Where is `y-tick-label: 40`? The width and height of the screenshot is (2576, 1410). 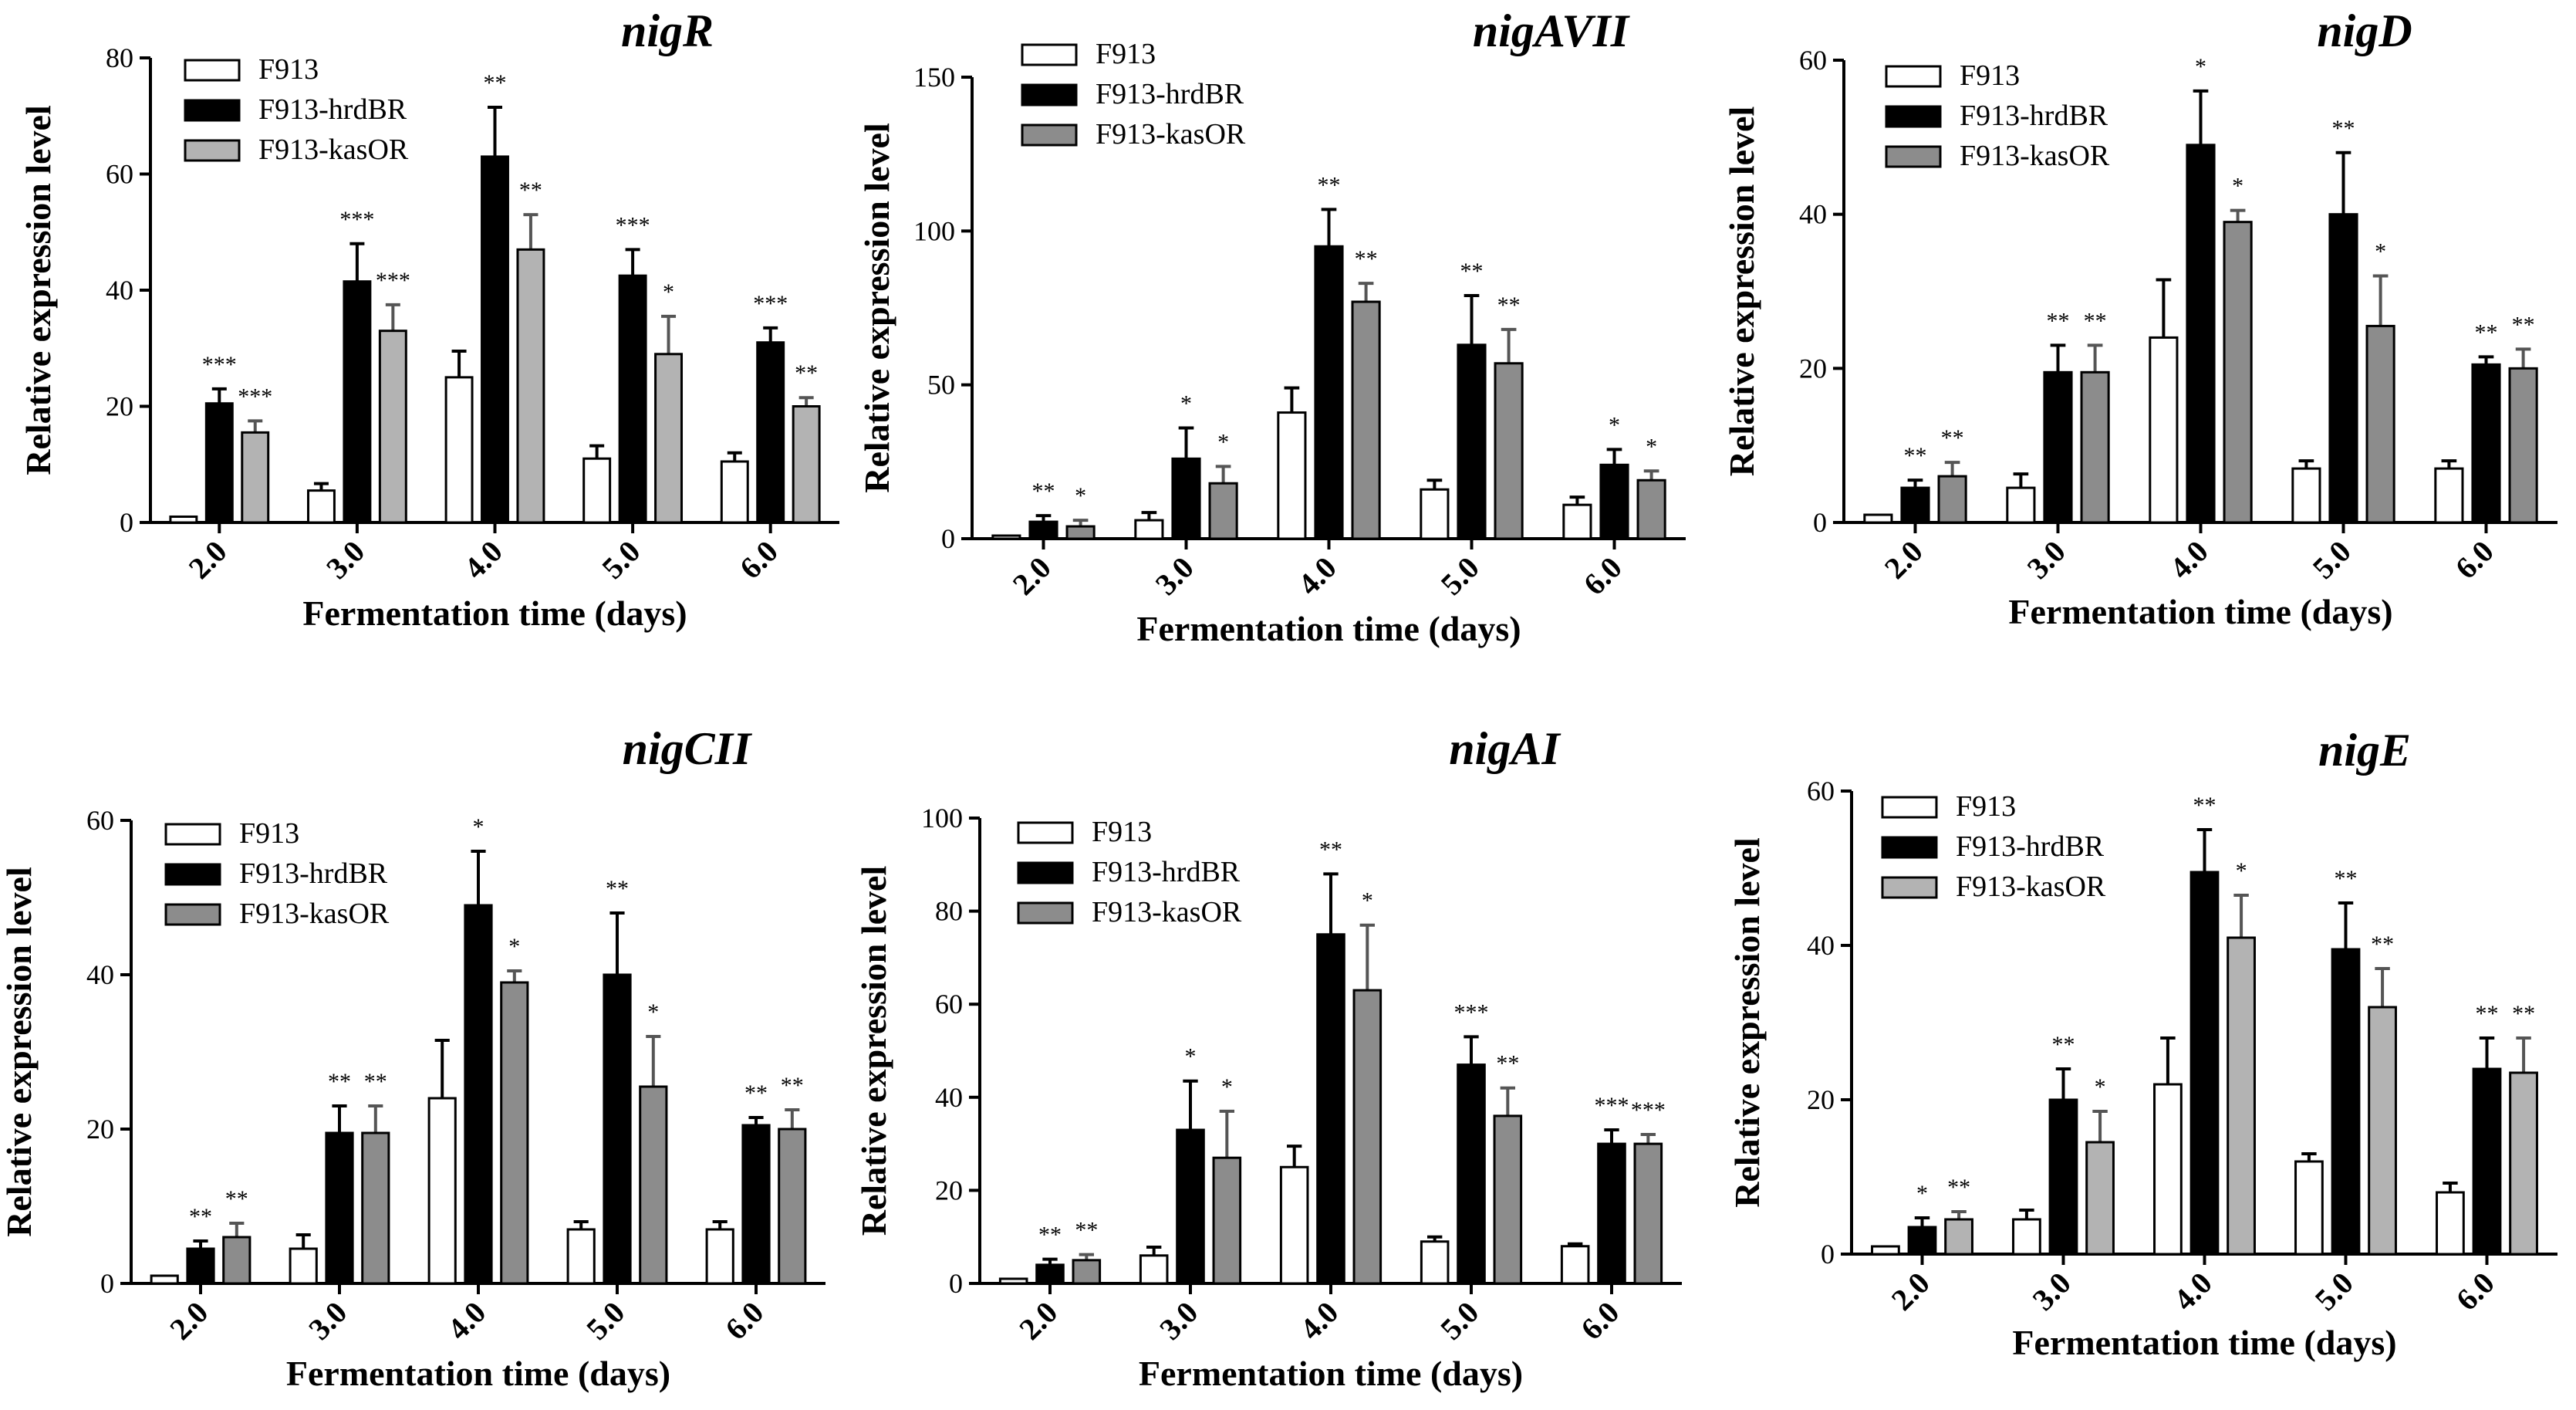 y-tick-label: 40 is located at coordinates (100, 974).